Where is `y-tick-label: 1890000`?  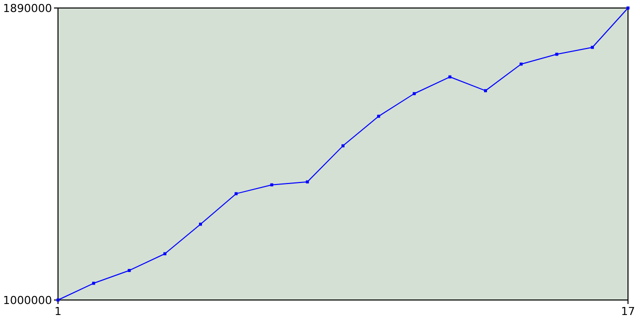 y-tick-label: 1890000 is located at coordinates (27, 8).